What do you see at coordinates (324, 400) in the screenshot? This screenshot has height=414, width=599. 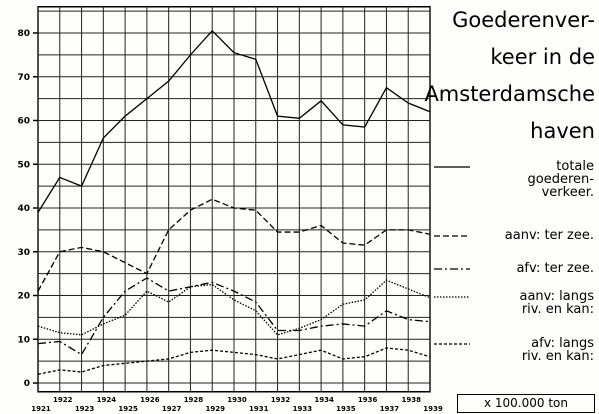 I see `x-tick-label: 1934` at bounding box center [324, 400].